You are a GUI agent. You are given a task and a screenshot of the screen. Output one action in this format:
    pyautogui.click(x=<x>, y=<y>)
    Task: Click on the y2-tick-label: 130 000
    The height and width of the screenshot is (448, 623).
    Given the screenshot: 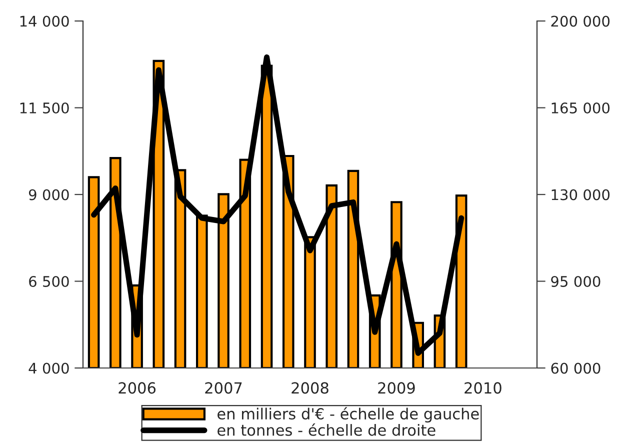 What is the action you would take?
    pyautogui.click(x=581, y=194)
    